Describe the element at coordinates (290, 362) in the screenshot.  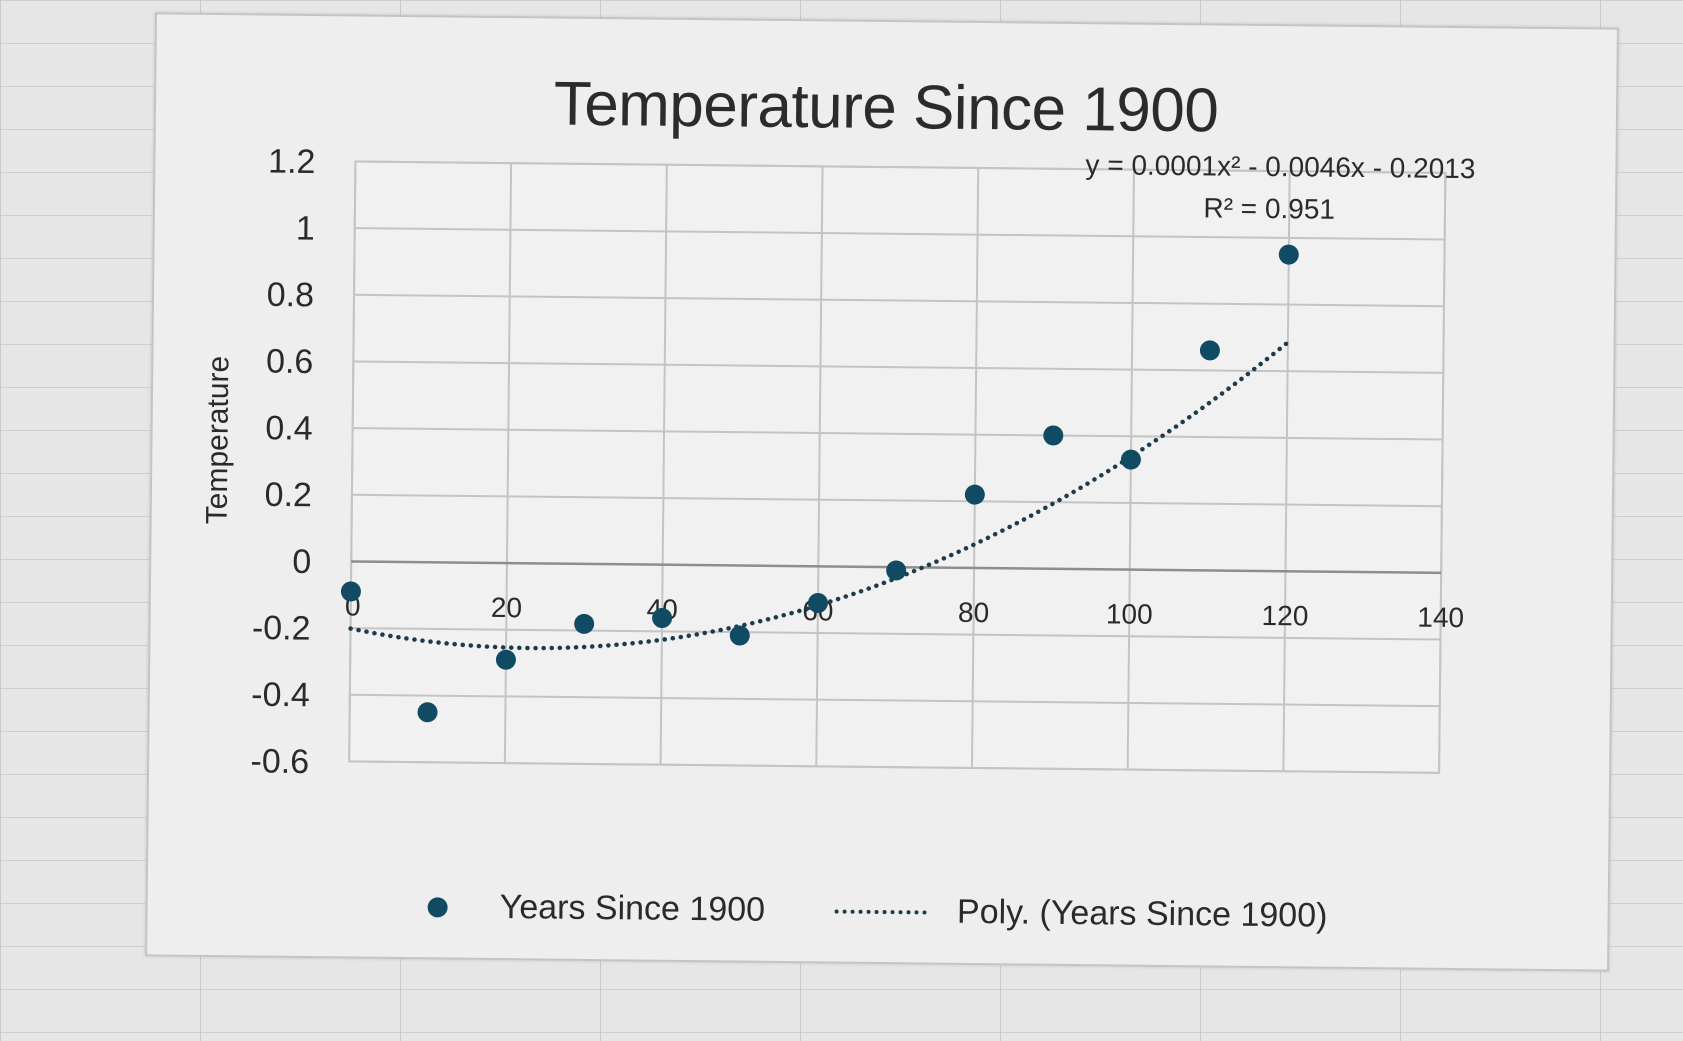
I see `y-tick-label: 0.6` at that location.